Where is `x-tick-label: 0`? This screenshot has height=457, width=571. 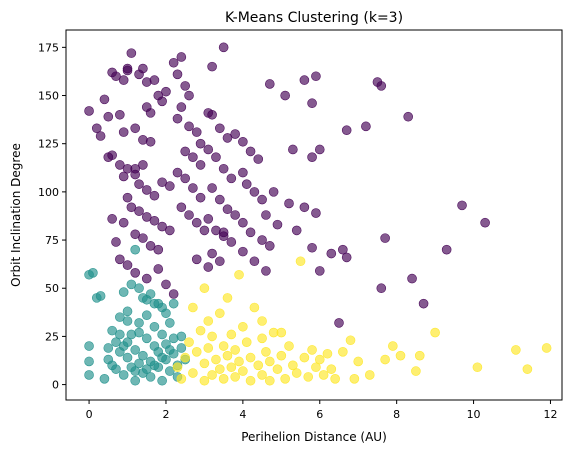
x-tick-label: 0 is located at coordinates (89, 414).